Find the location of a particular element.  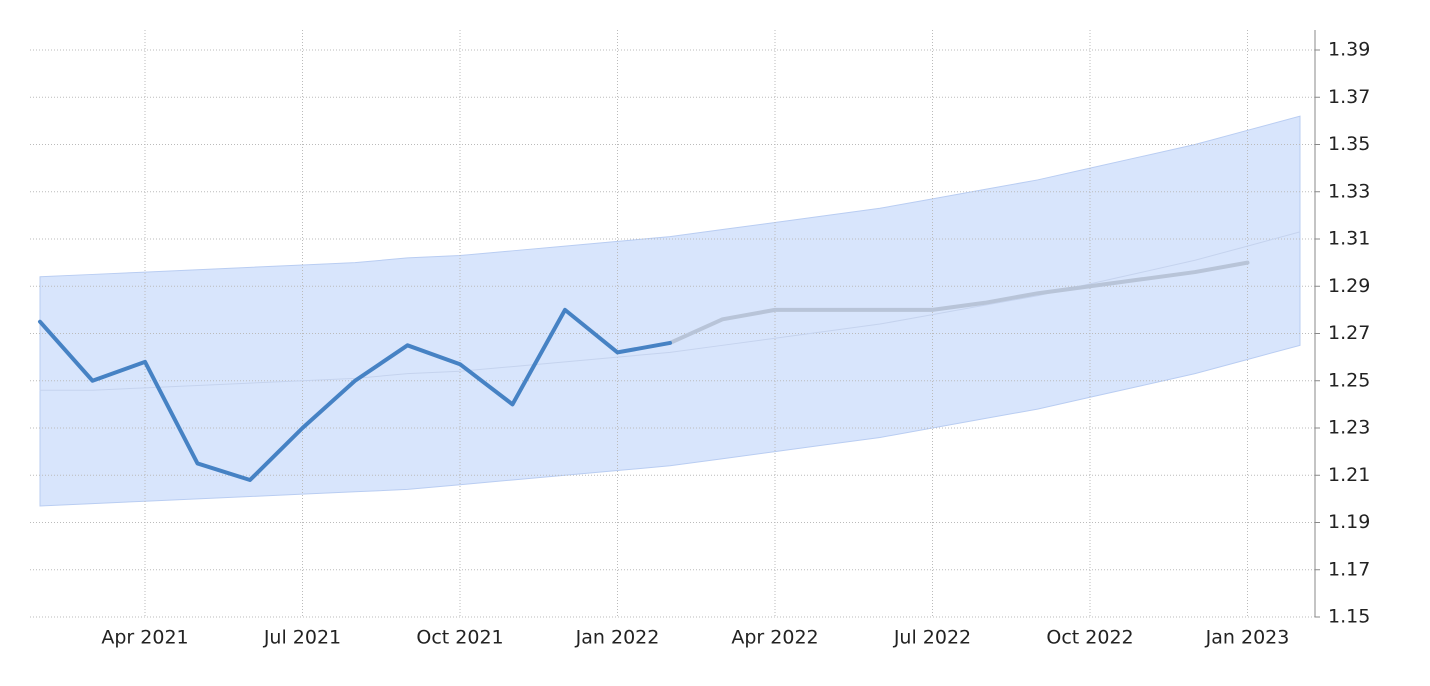

y-tick-label: 1.37 is located at coordinates (1349, 97).